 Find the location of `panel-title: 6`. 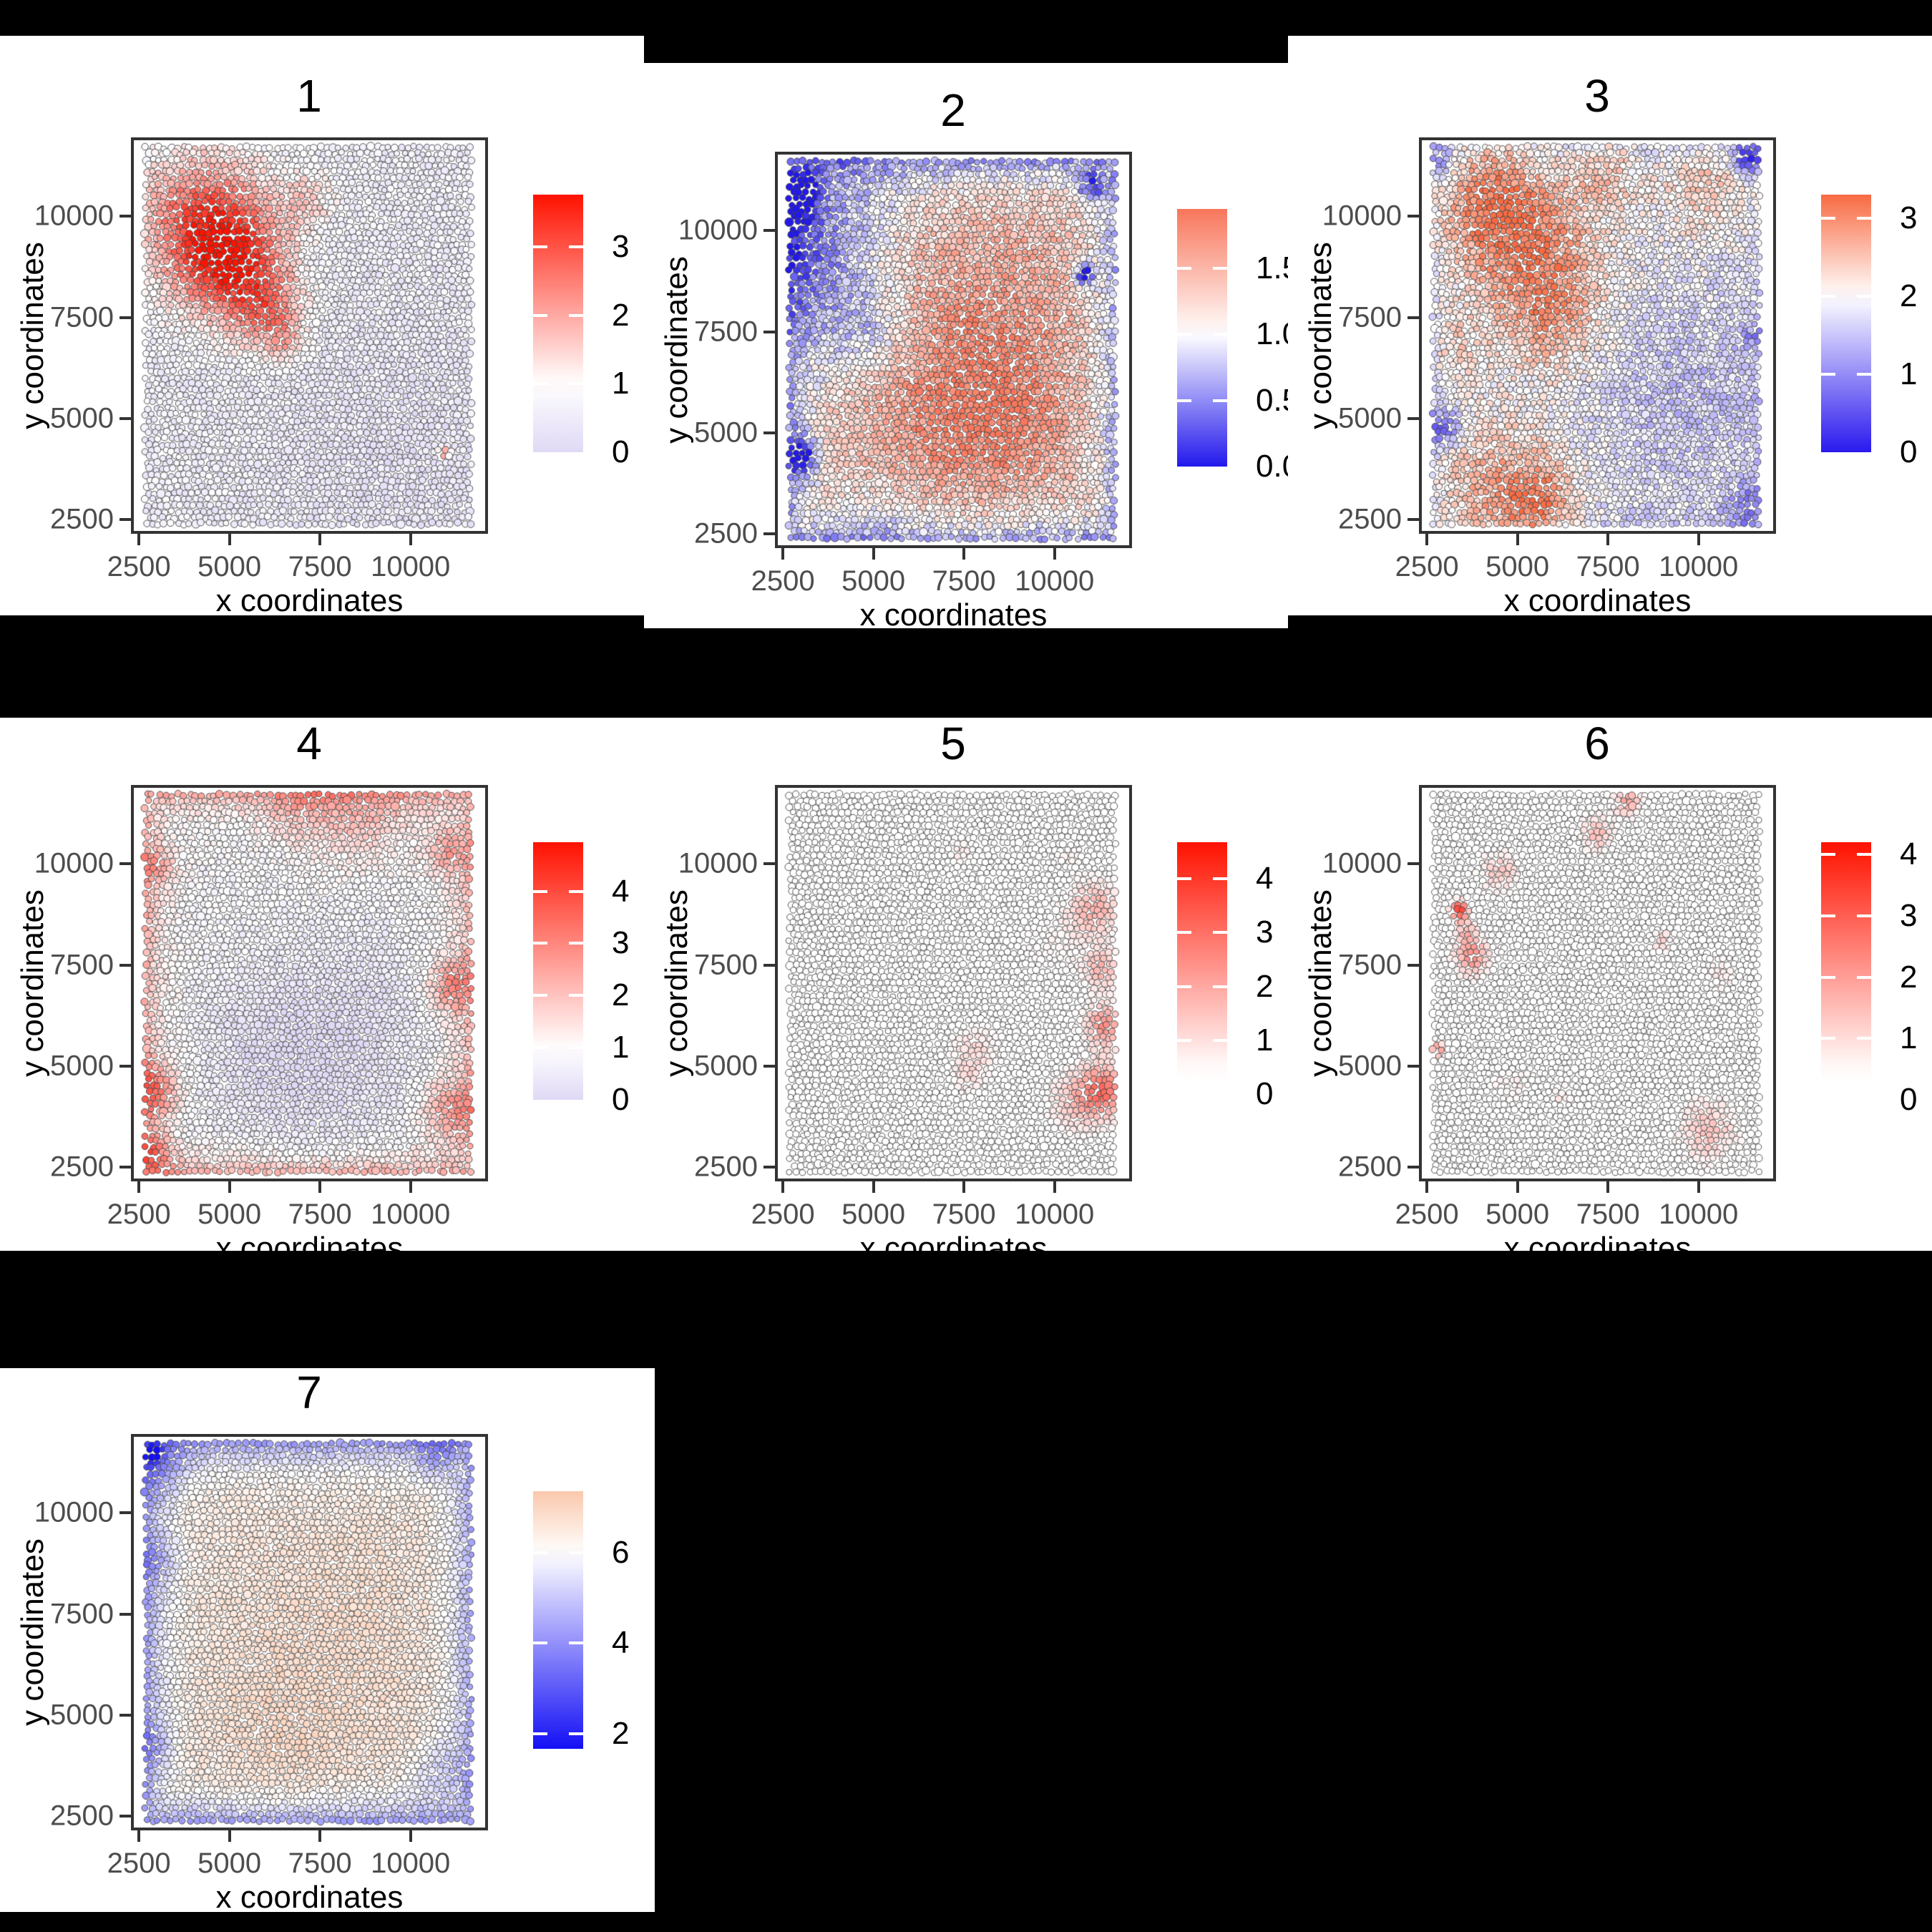

panel-title: 6 is located at coordinates (1597, 743).